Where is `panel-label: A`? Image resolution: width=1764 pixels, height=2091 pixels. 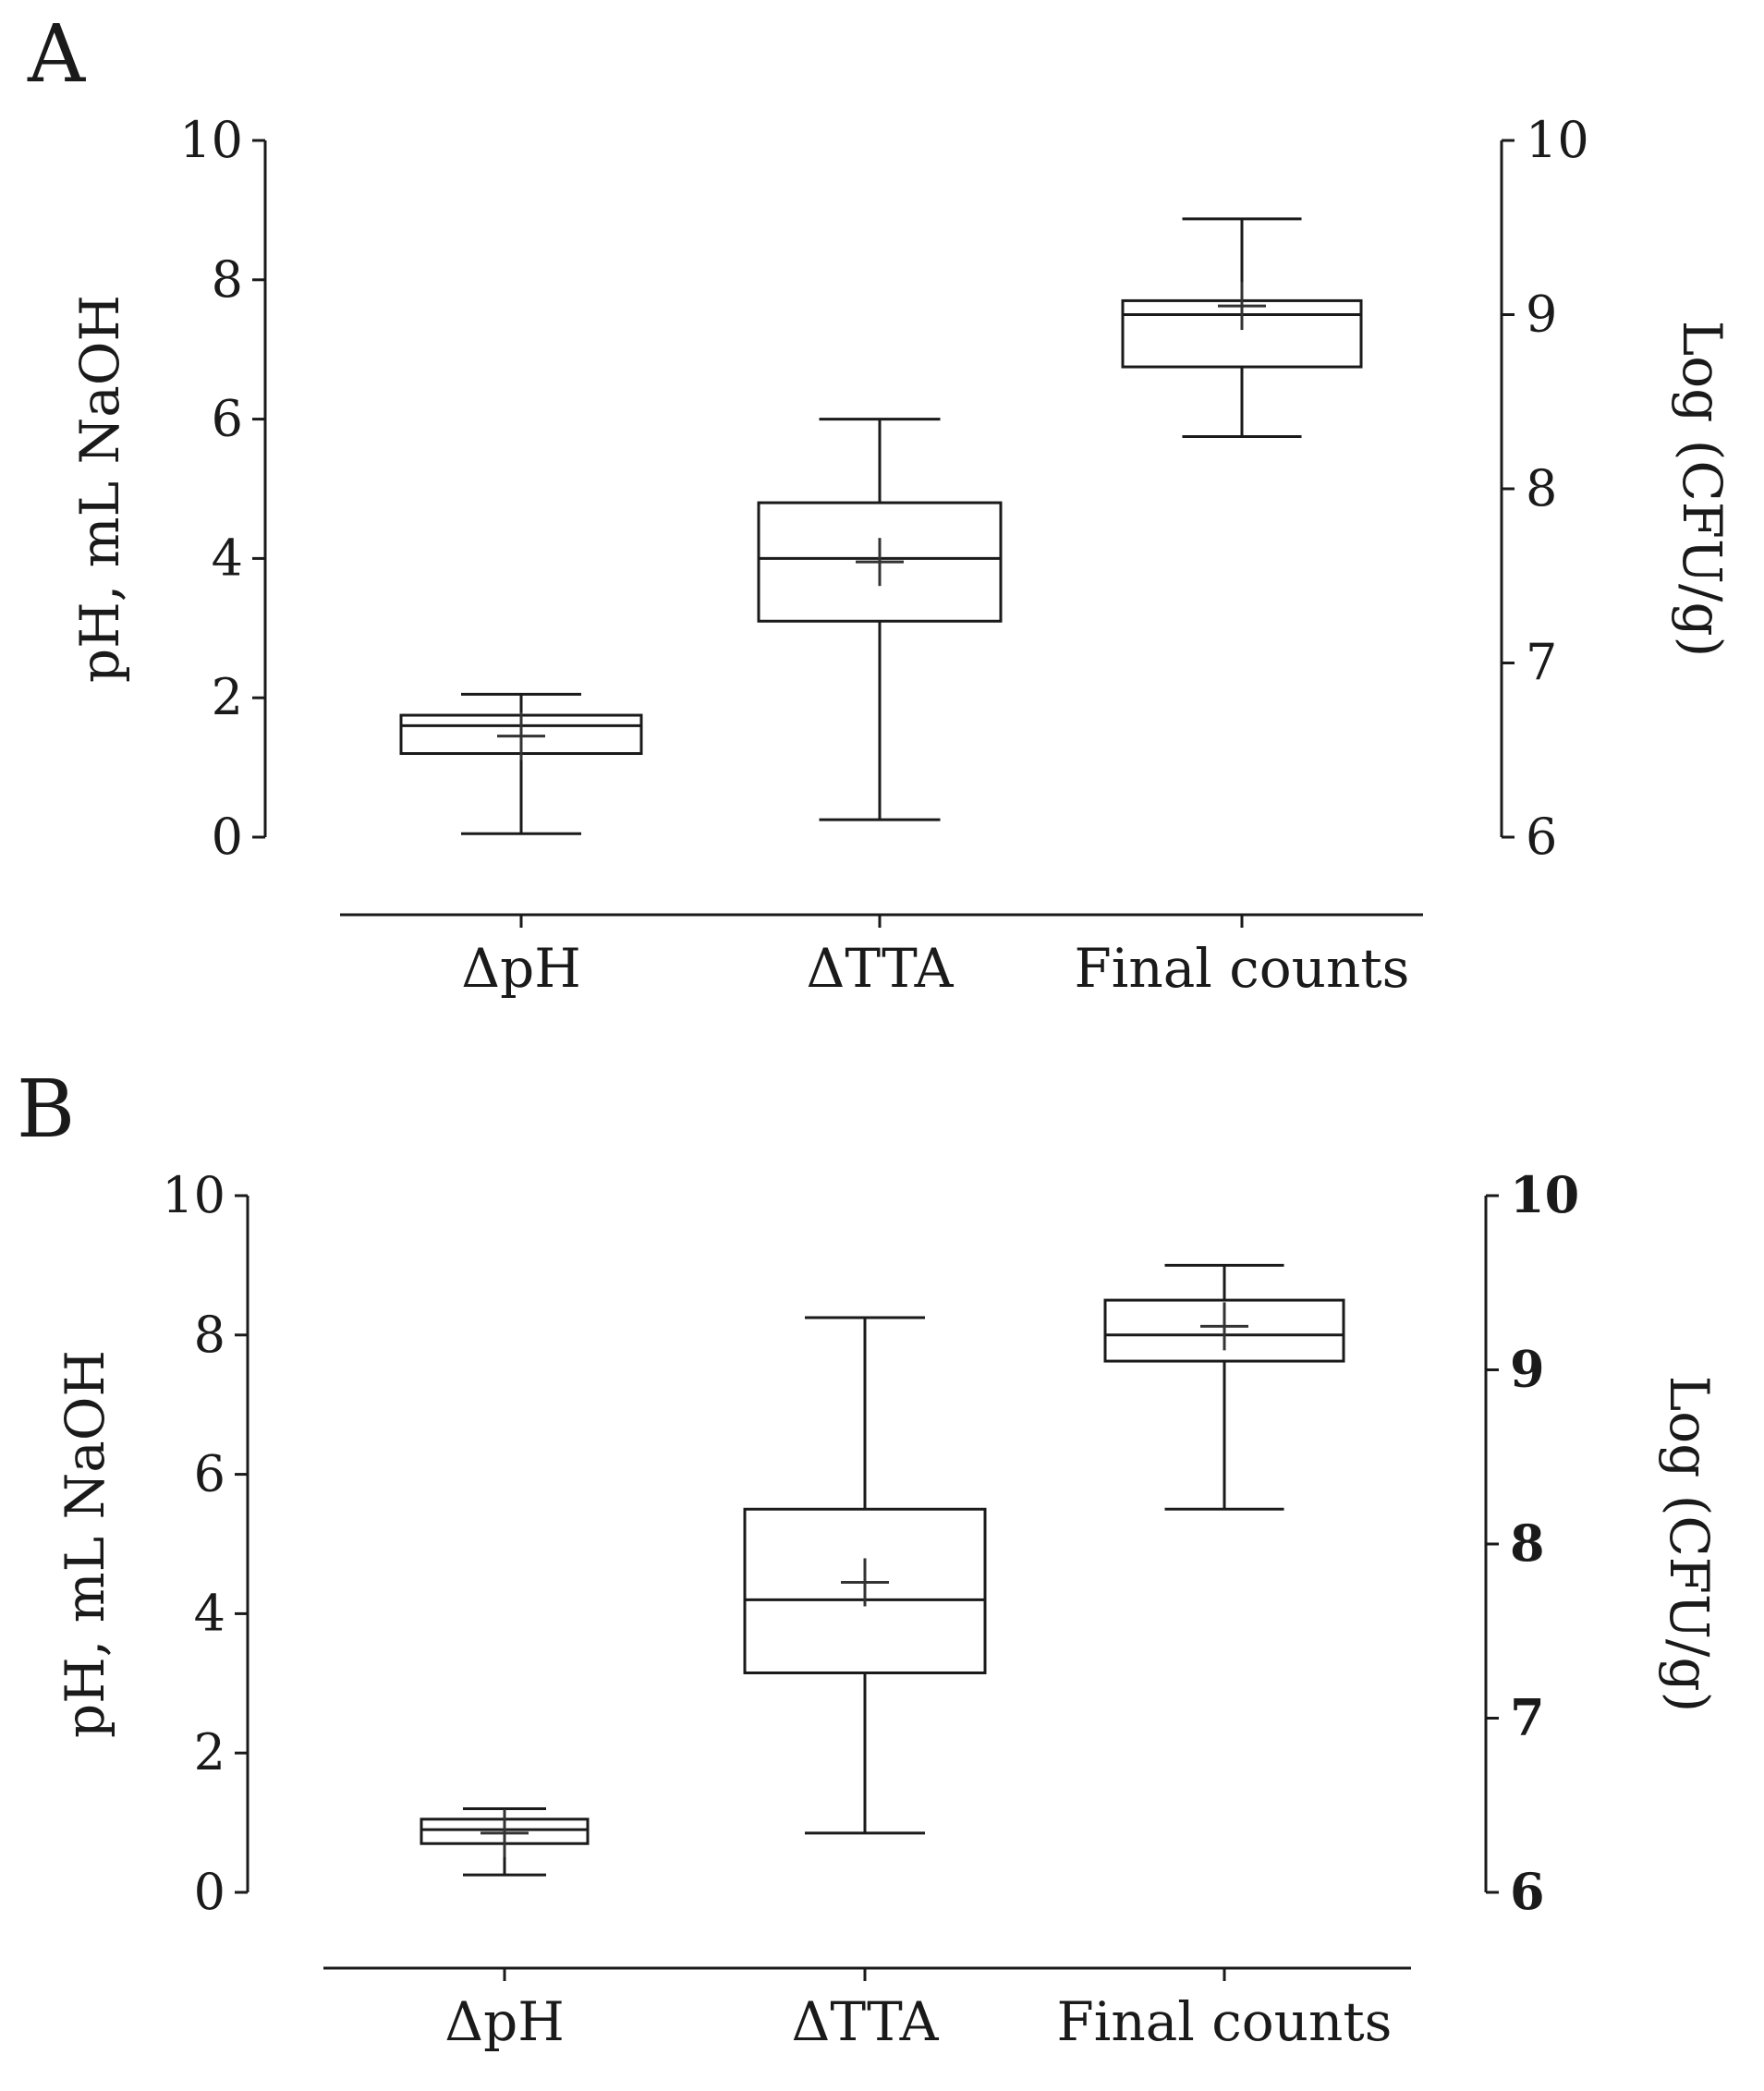 panel-label: A is located at coordinates (56, 55).